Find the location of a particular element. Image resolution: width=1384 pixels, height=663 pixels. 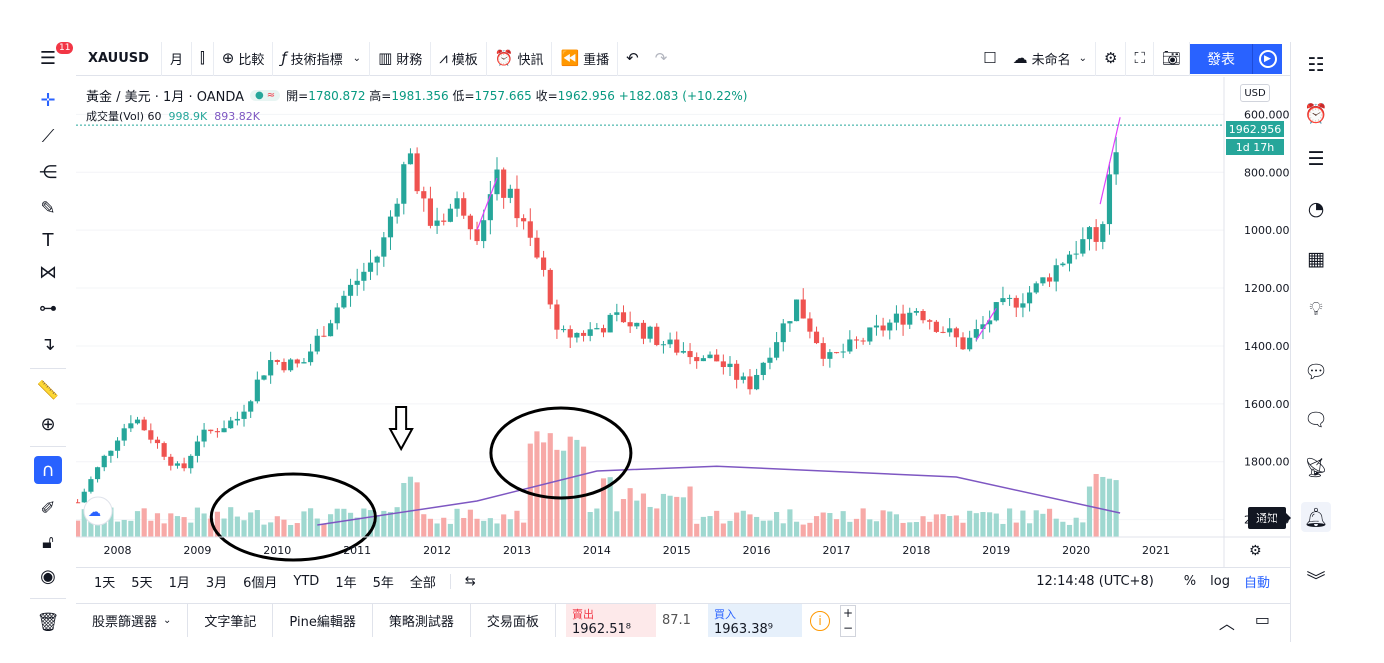

text-tool-icon: T is located at coordinates (48, 240).